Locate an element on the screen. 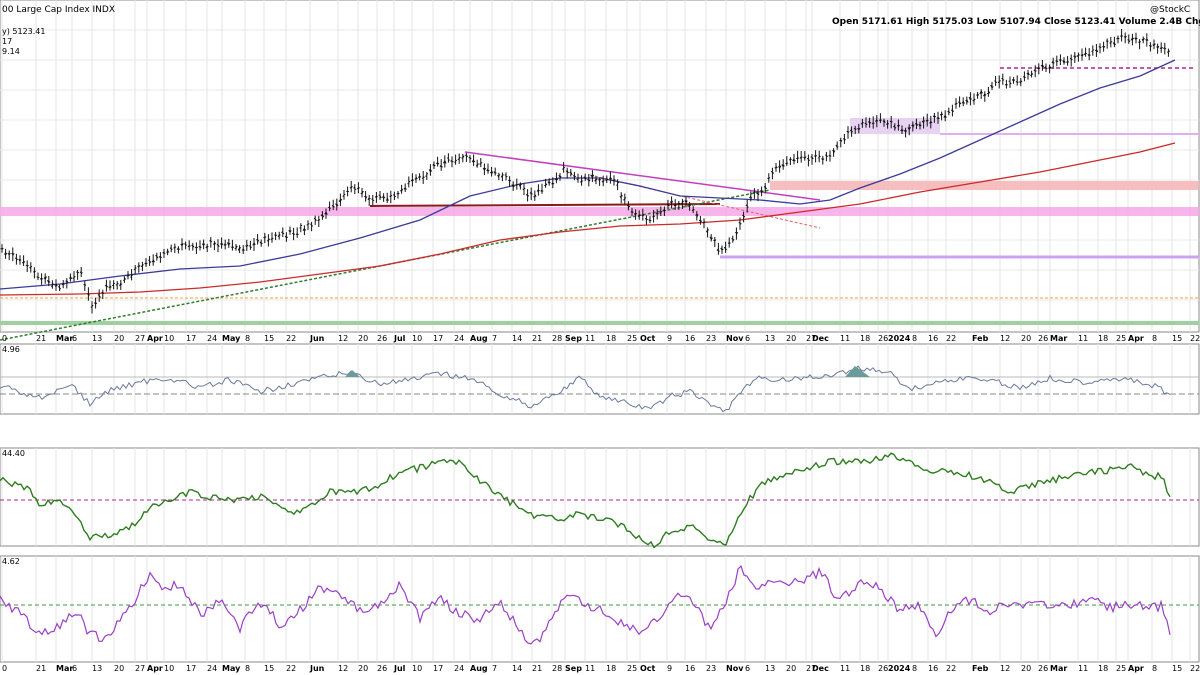 The width and height of the screenshot is (1200, 675). x-tick-label: 12 is located at coordinates (343, 338).